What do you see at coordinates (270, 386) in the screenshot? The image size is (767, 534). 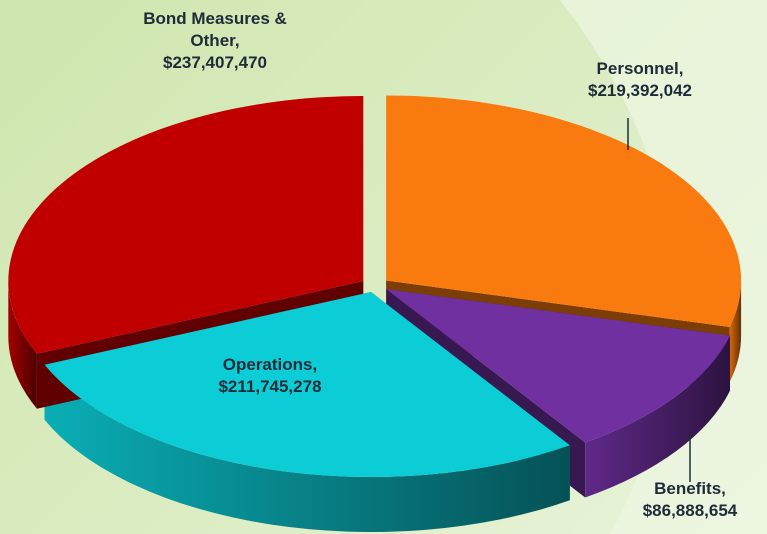 I see `label-value: $211,745,278` at bounding box center [270, 386].